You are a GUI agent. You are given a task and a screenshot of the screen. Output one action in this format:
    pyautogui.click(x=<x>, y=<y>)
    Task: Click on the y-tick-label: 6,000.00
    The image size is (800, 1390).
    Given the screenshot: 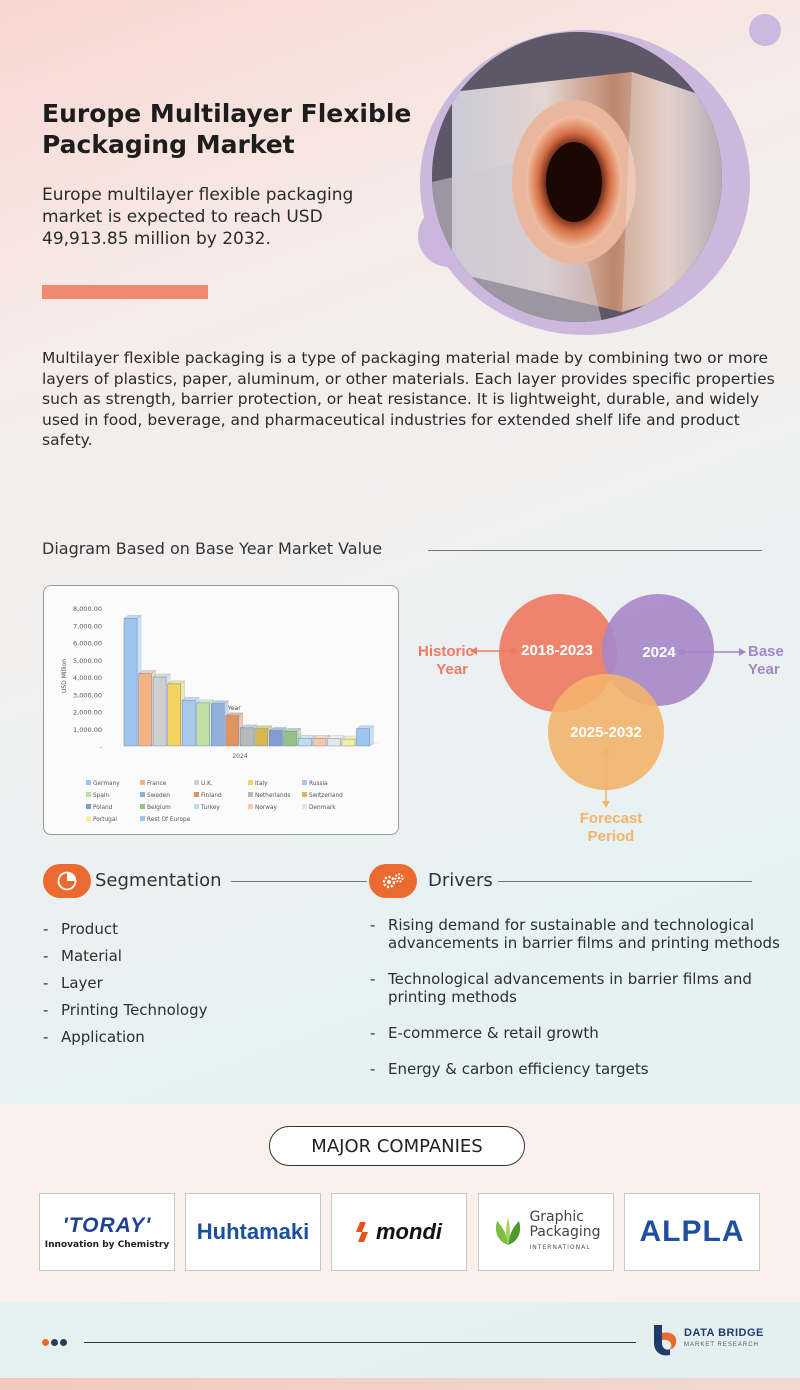 What is the action you would take?
    pyautogui.click(x=87, y=644)
    